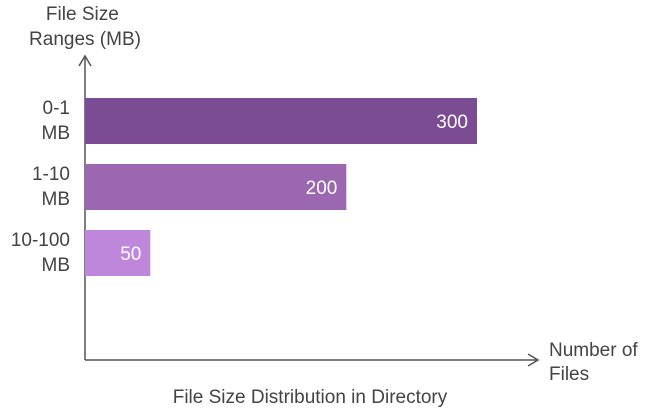  I want to click on x-axis-label-line-1: Number of, so click(593, 350).